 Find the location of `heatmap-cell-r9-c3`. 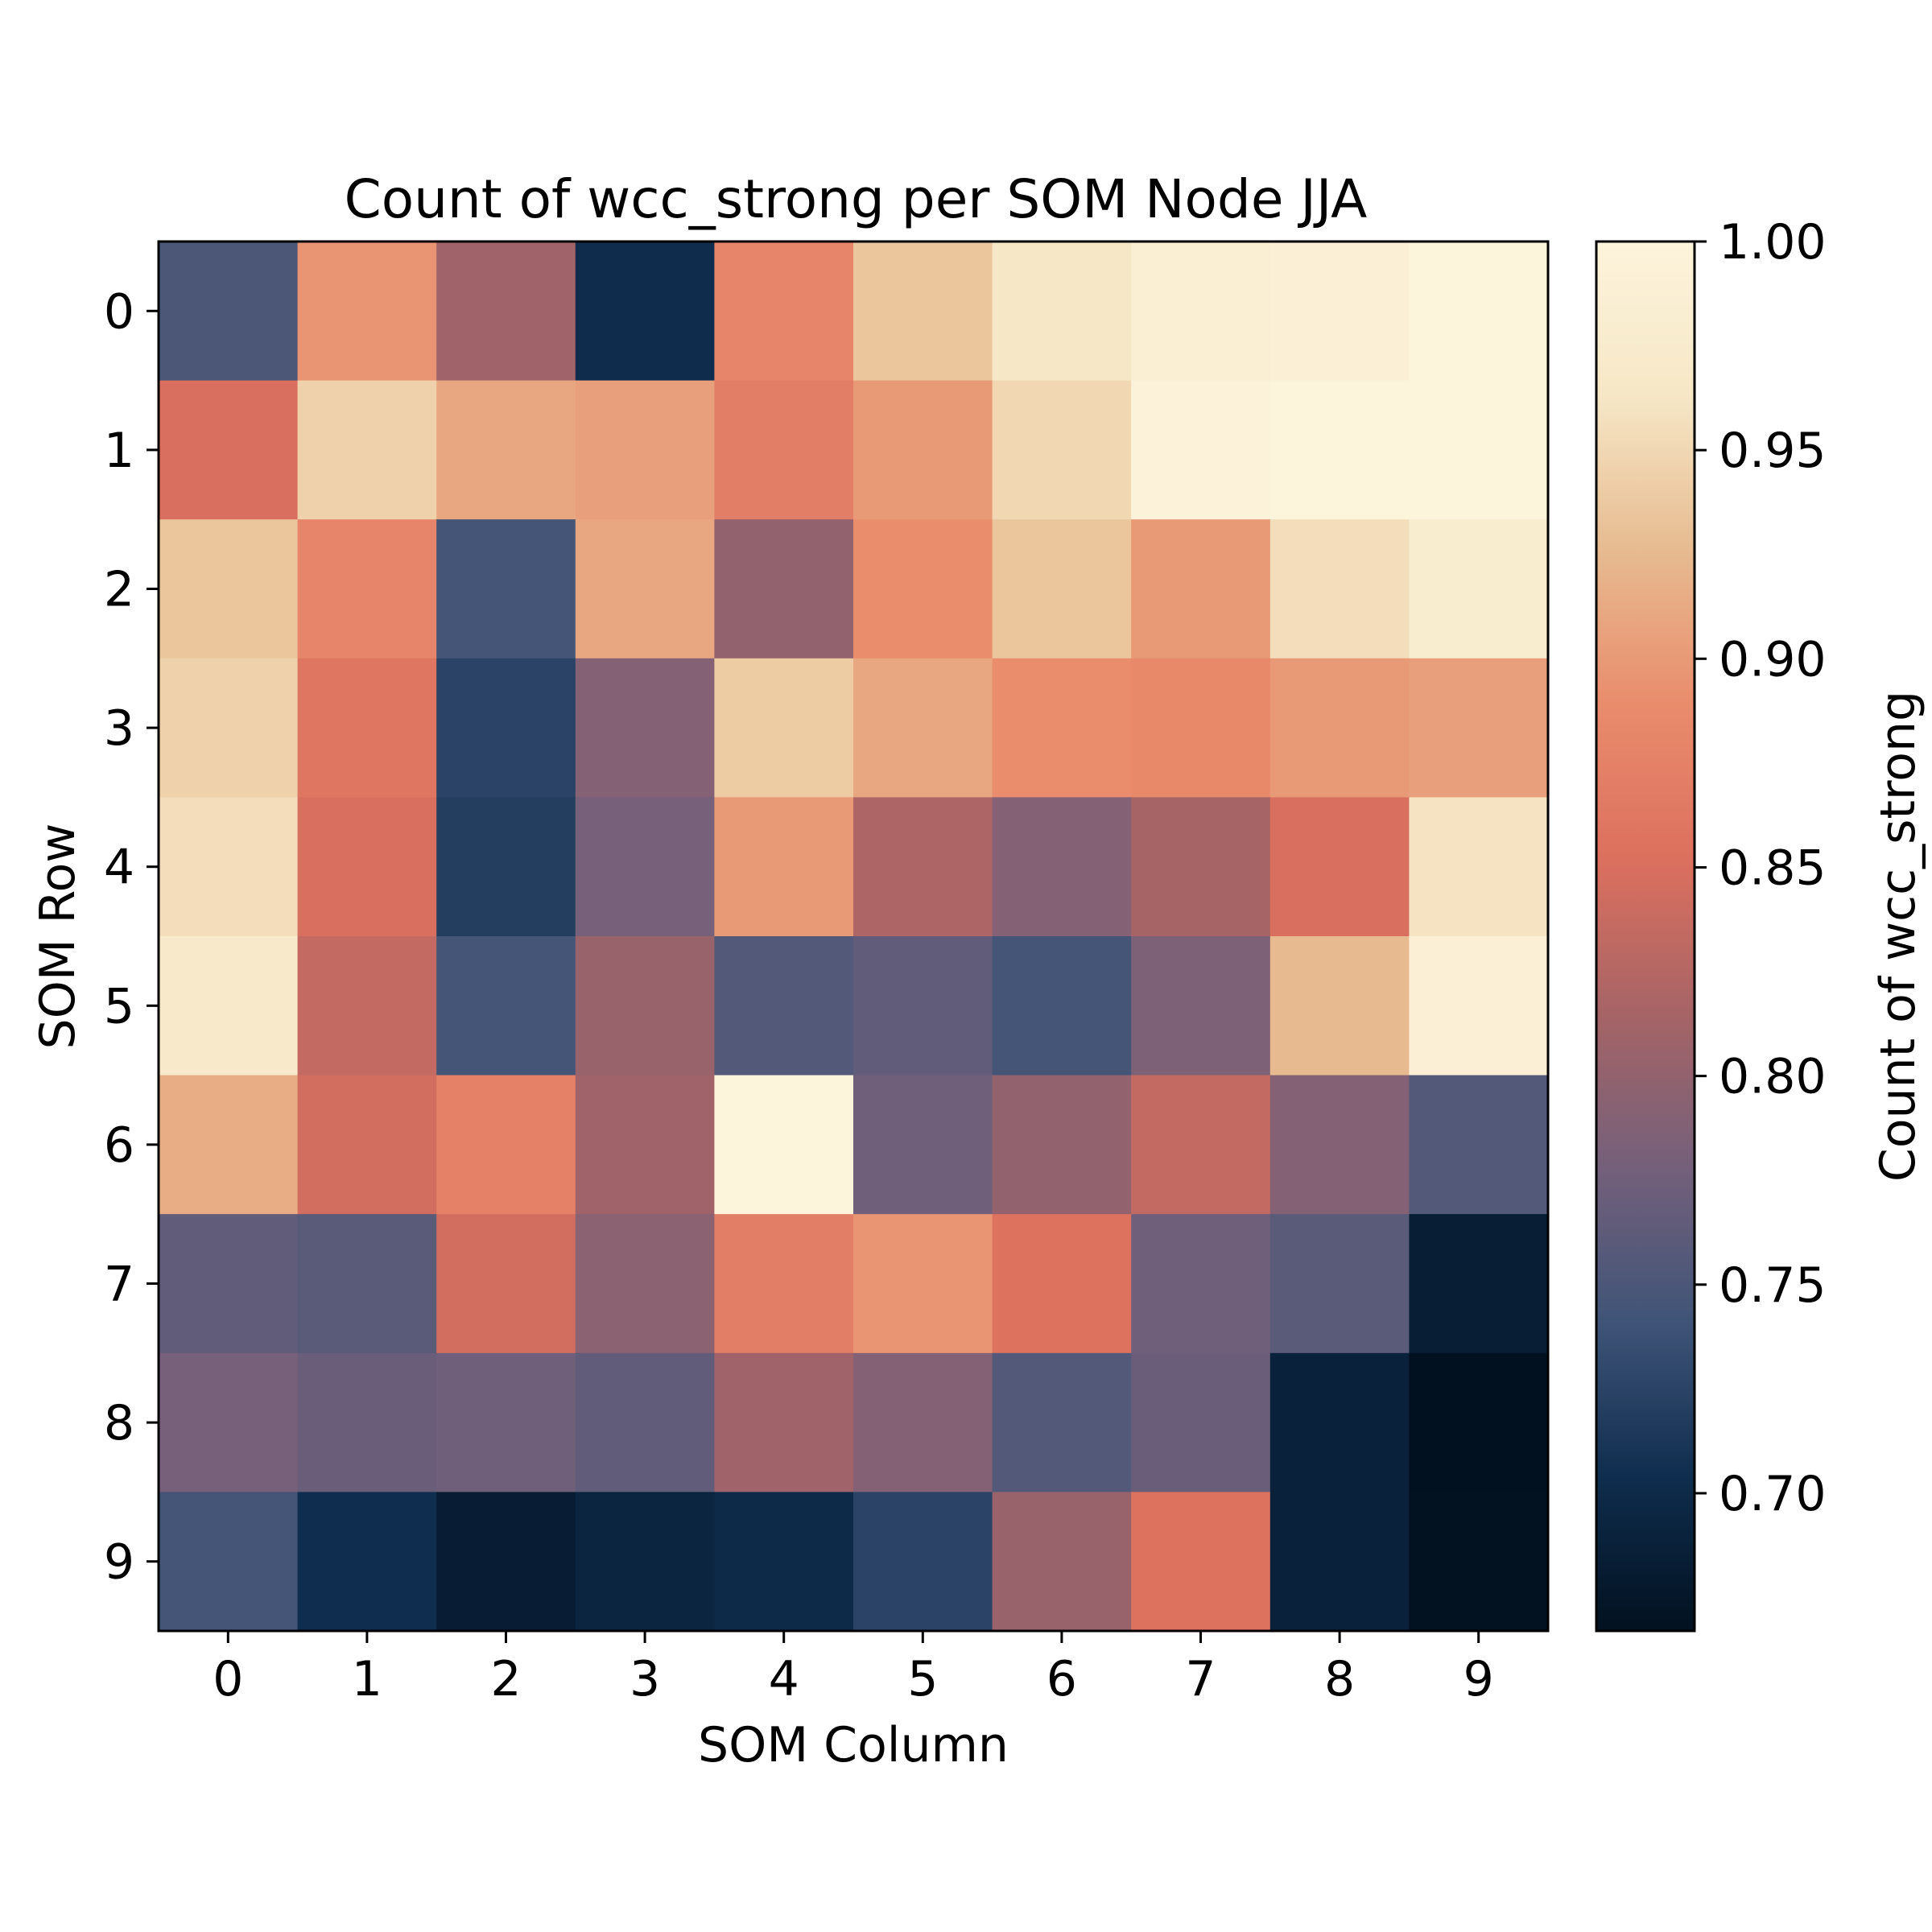

heatmap-cell-r9-c3 is located at coordinates (645, 1562).